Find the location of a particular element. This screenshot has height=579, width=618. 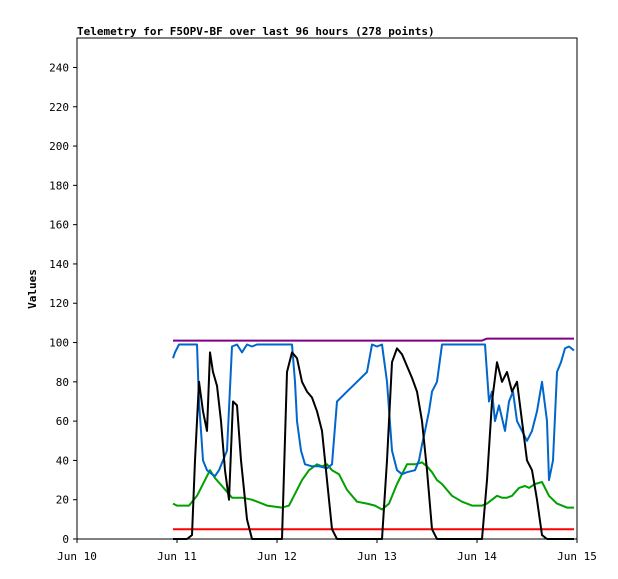

y-tick-label: 220 is located at coordinates (59, 107).